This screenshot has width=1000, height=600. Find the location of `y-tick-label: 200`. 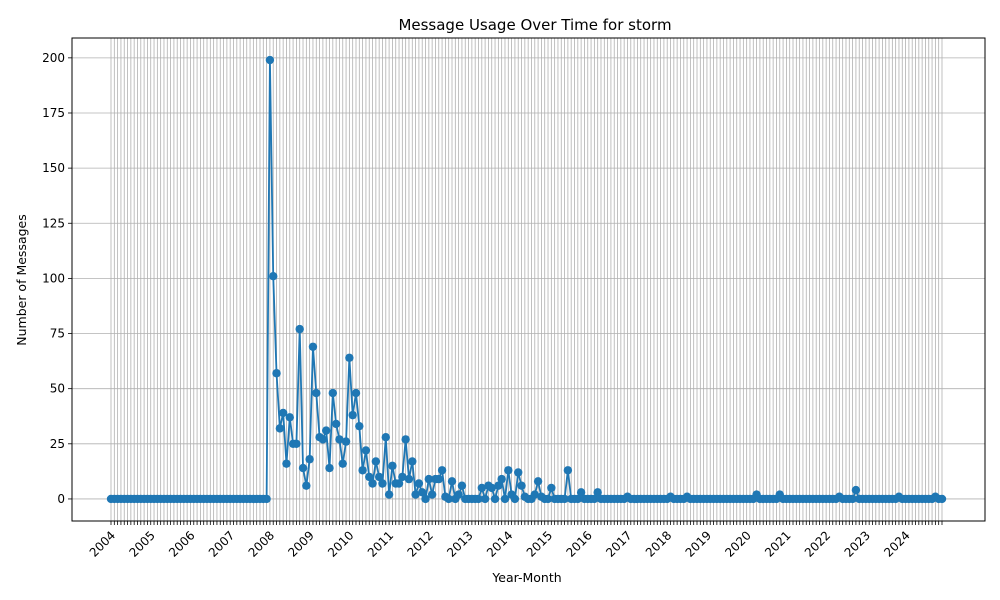

y-tick-label: 200 is located at coordinates (53, 58).